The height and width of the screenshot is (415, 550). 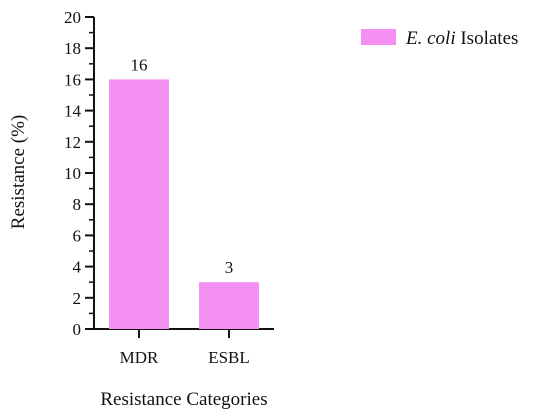 What do you see at coordinates (139, 64) in the screenshot?
I see `data-label: 16` at bounding box center [139, 64].